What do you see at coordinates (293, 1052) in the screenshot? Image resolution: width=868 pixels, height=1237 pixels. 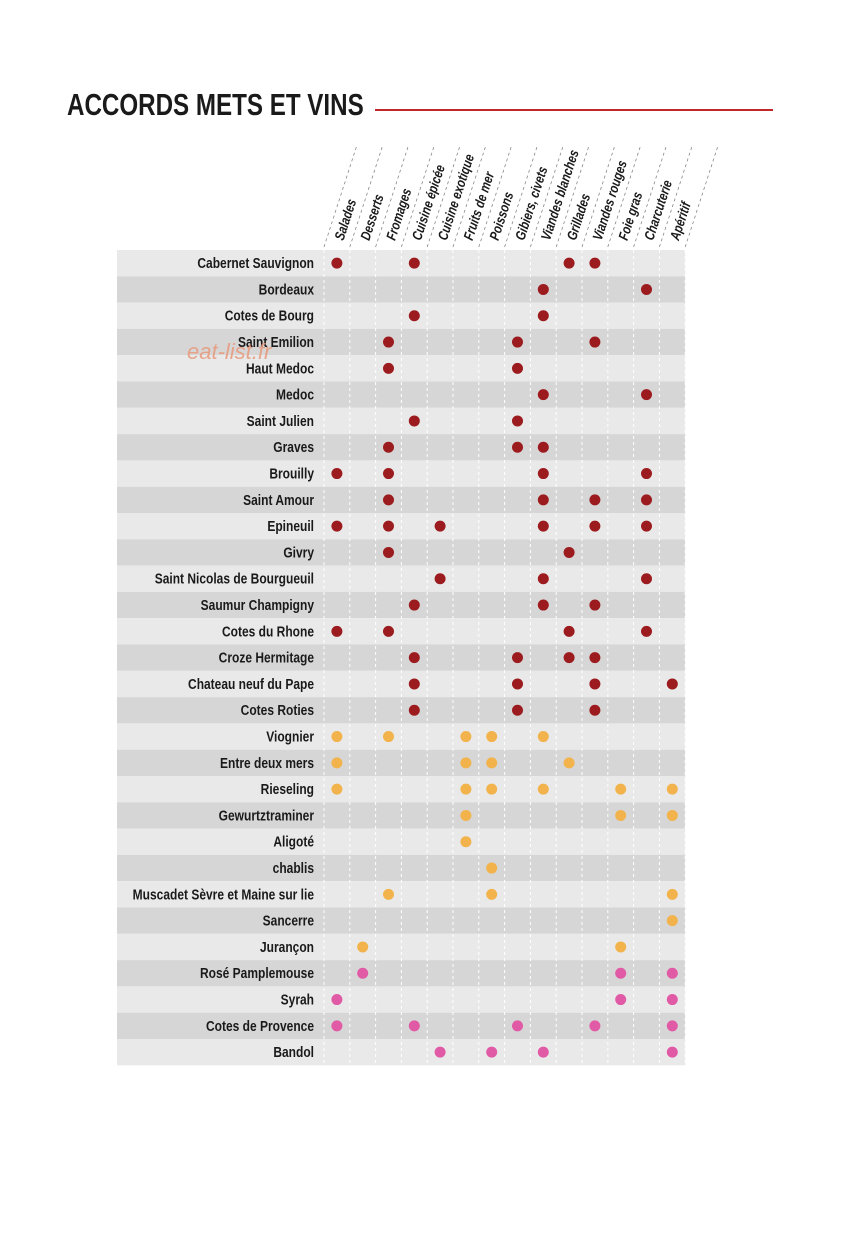 I see `wine-name: Bandol` at bounding box center [293, 1052].